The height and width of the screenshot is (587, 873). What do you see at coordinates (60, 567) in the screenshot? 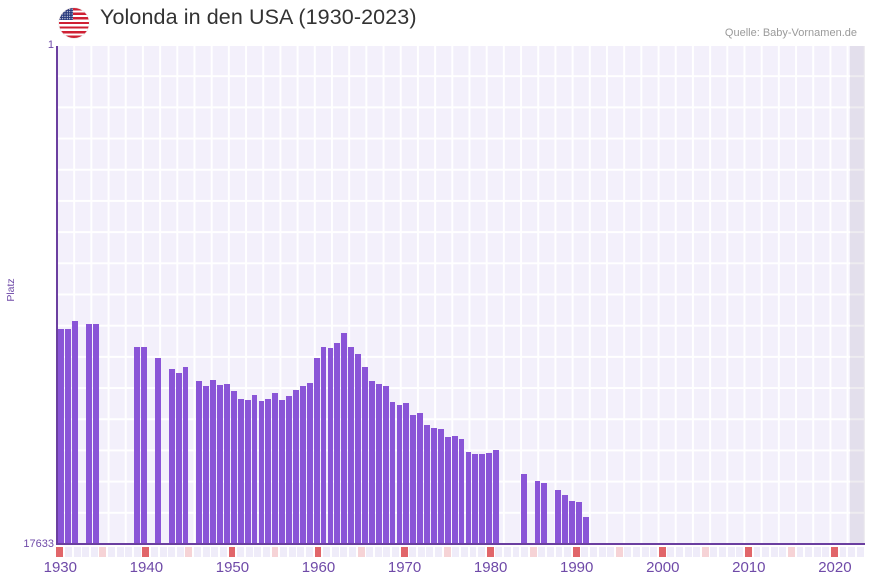
I see `x-axis-tick-label: 1930` at bounding box center [60, 567].